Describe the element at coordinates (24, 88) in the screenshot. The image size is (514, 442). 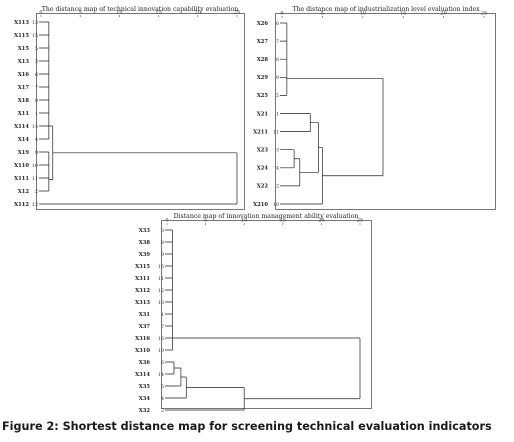
I see `row-label: X17` at that location.